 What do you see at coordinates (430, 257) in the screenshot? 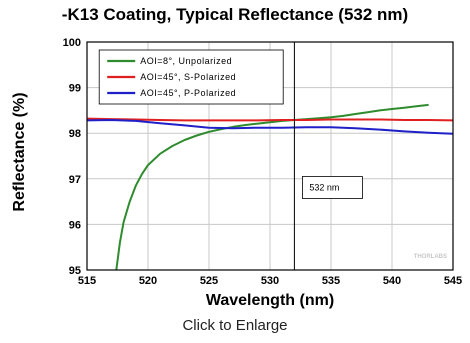
I see `watermark-logo: THORLABS` at bounding box center [430, 257].